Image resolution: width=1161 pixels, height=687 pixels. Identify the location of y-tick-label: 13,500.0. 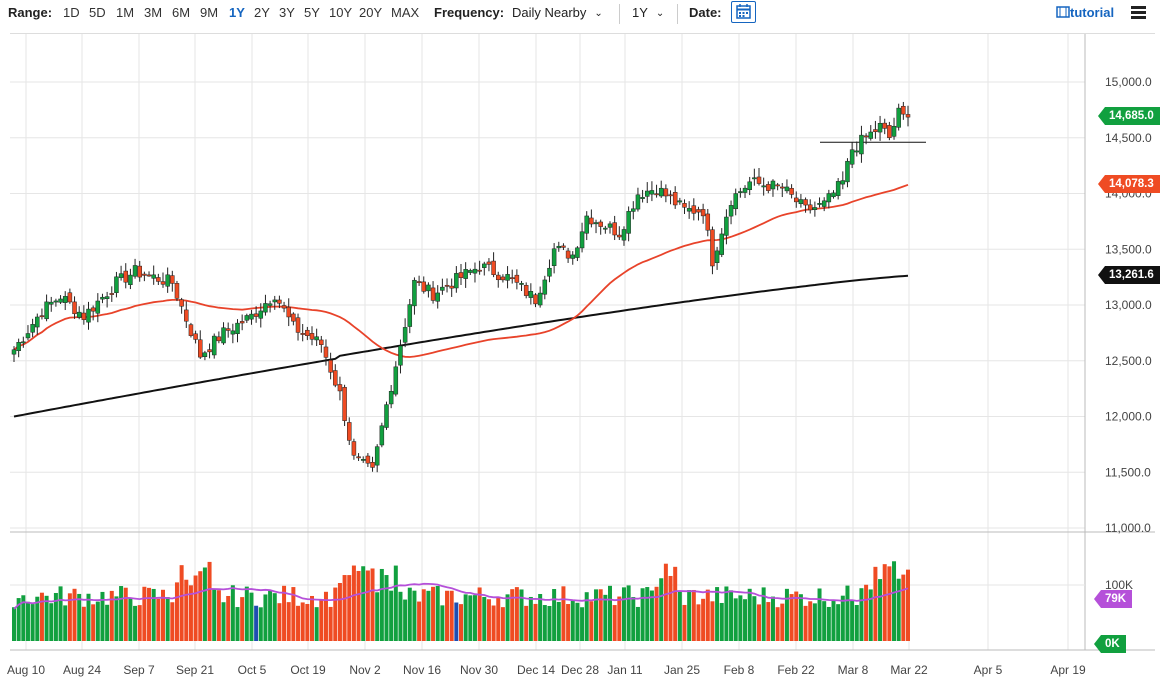
(1128, 249).